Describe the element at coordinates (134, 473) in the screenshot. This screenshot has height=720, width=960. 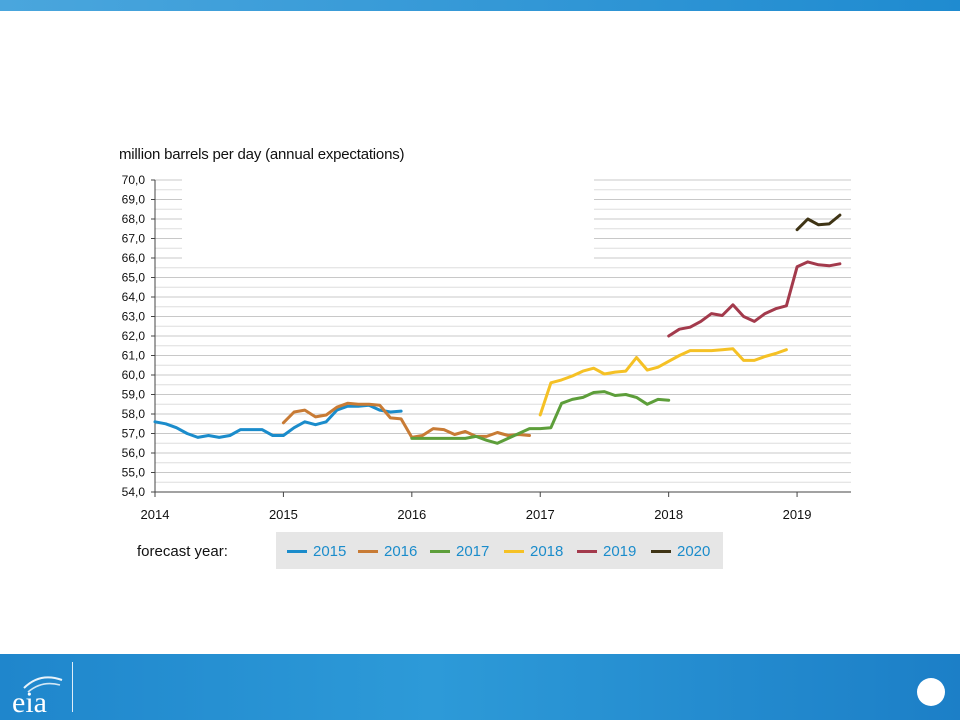
I see `y-tick-label: 55,0` at that location.